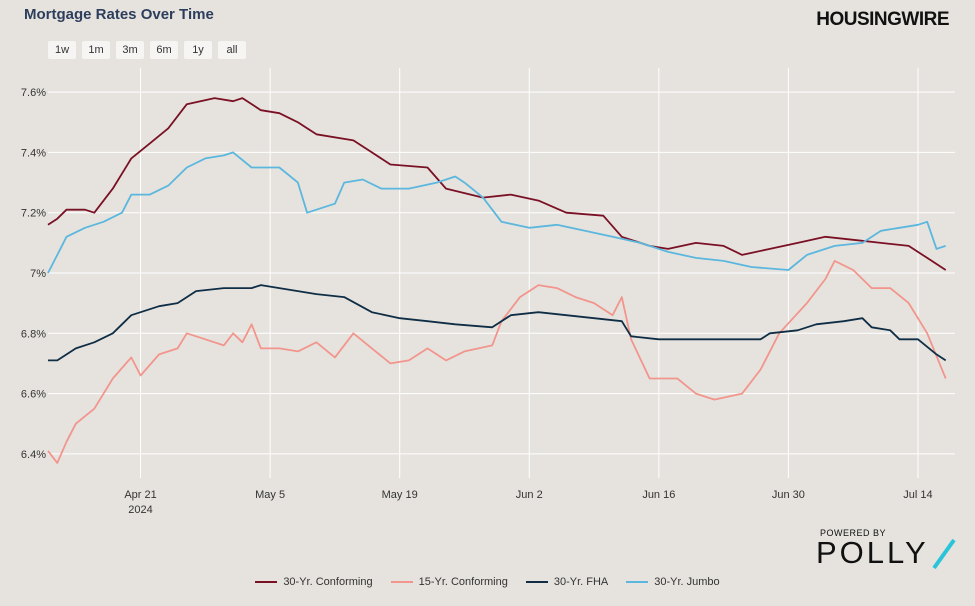  What do you see at coordinates (529, 495) in the screenshot?
I see `x-tick-label: Jun 2` at bounding box center [529, 495].